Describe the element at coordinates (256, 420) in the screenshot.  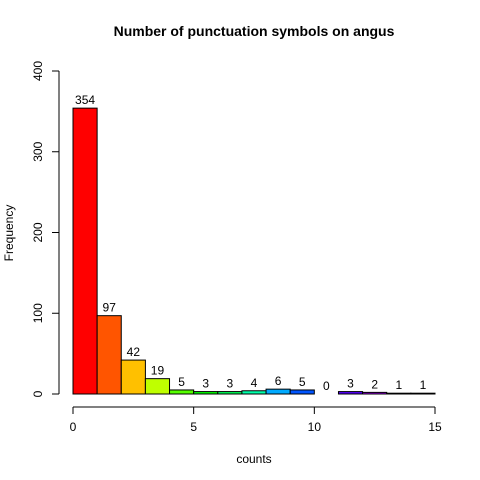
I see `x-axis: 0 5 10 15` at that location.